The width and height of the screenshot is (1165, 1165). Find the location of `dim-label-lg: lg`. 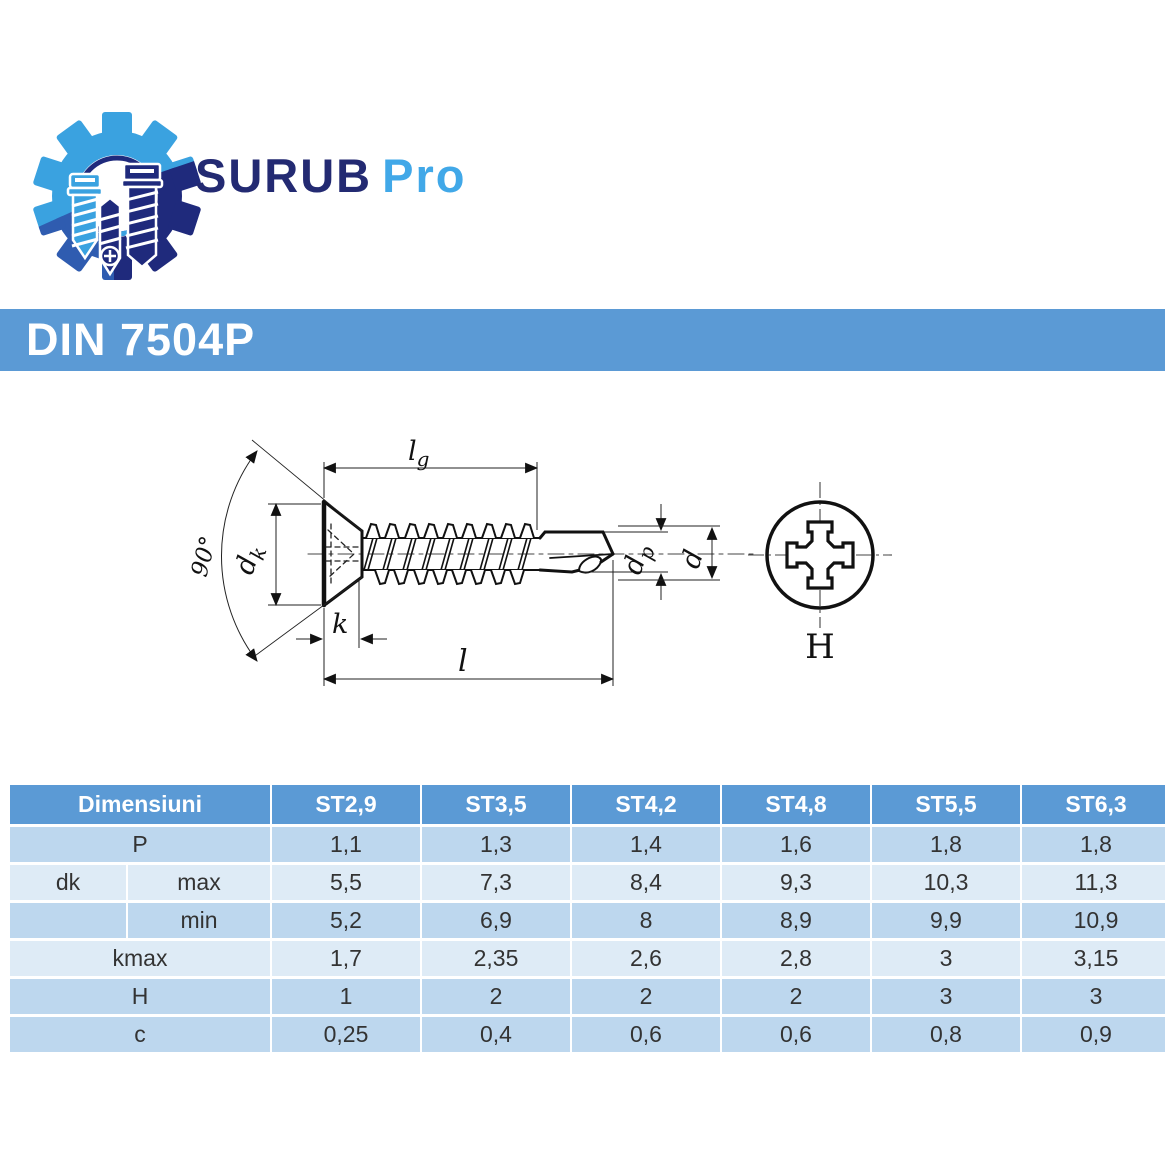

dim-label-lg: lg is located at coordinates (418, 453).